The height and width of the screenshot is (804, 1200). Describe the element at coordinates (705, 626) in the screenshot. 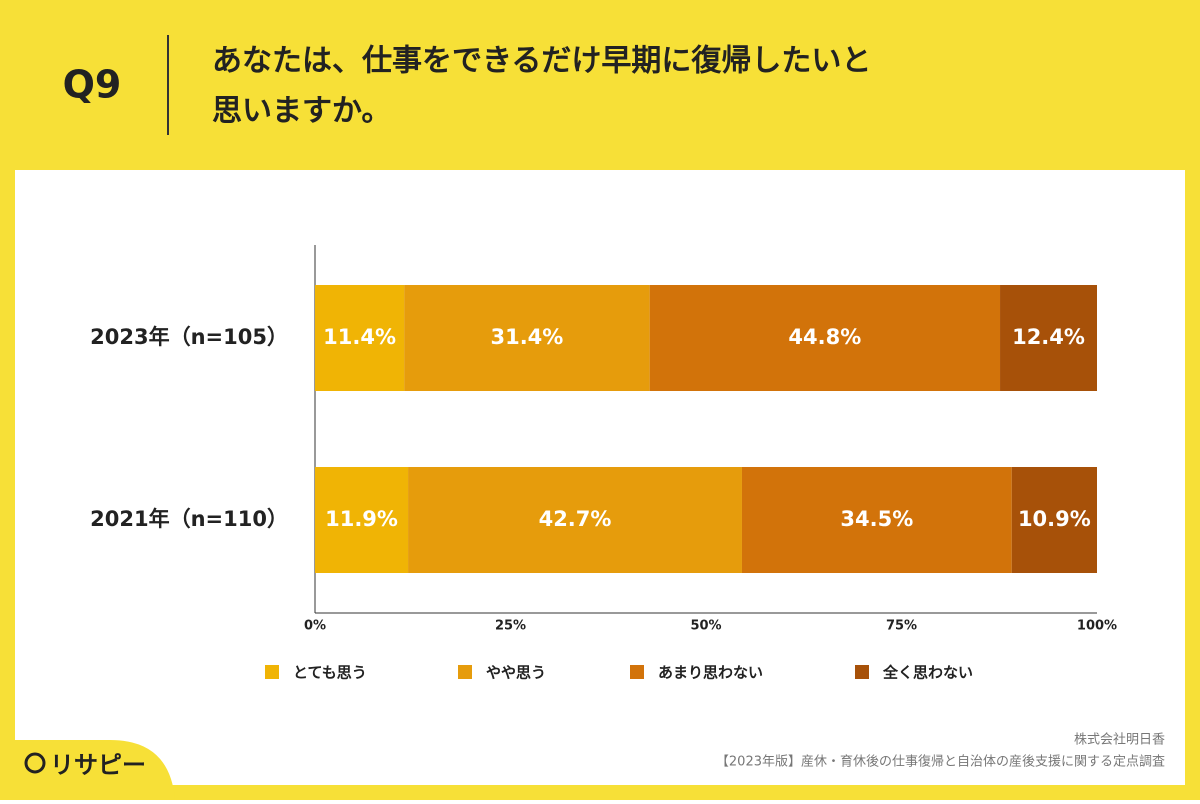

I see `x-tick-label: 50%` at that location.